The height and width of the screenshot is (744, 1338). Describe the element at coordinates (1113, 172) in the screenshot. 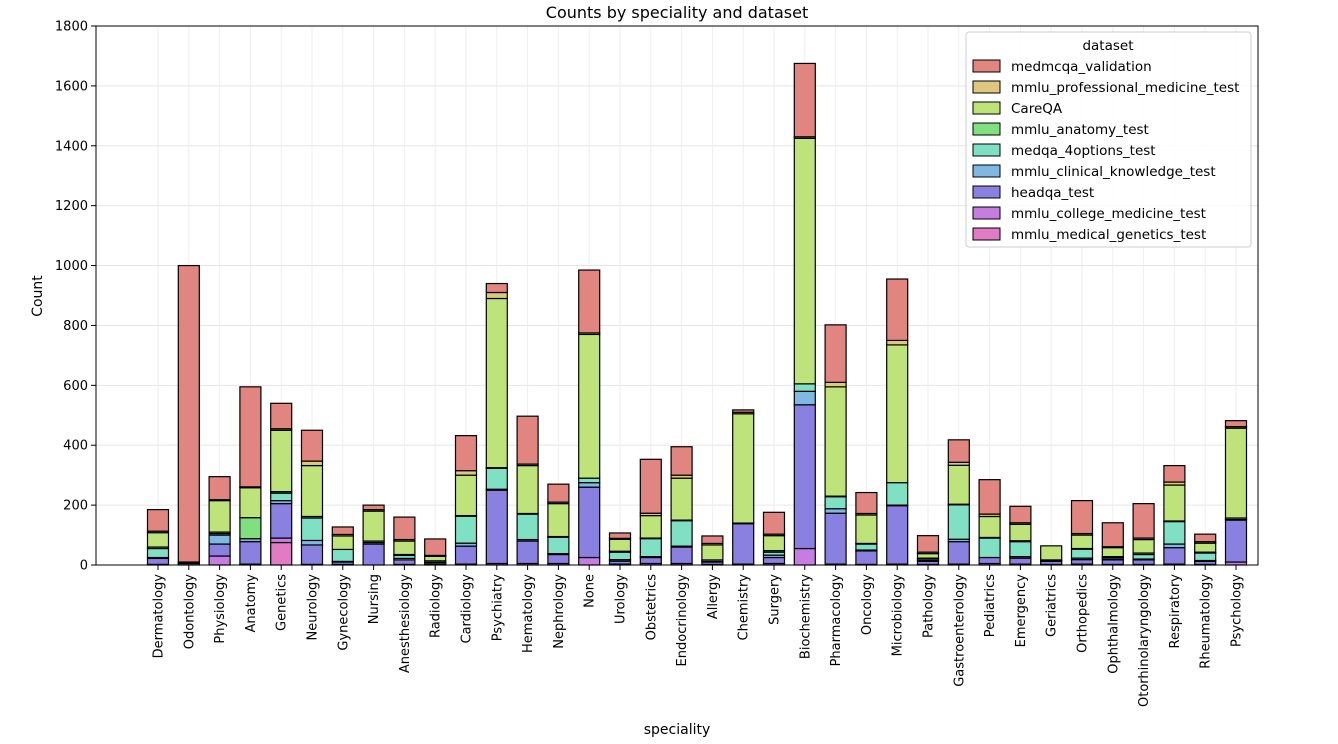

I see `legend-label: mmlu_clinical_knowledge_test` at that location.